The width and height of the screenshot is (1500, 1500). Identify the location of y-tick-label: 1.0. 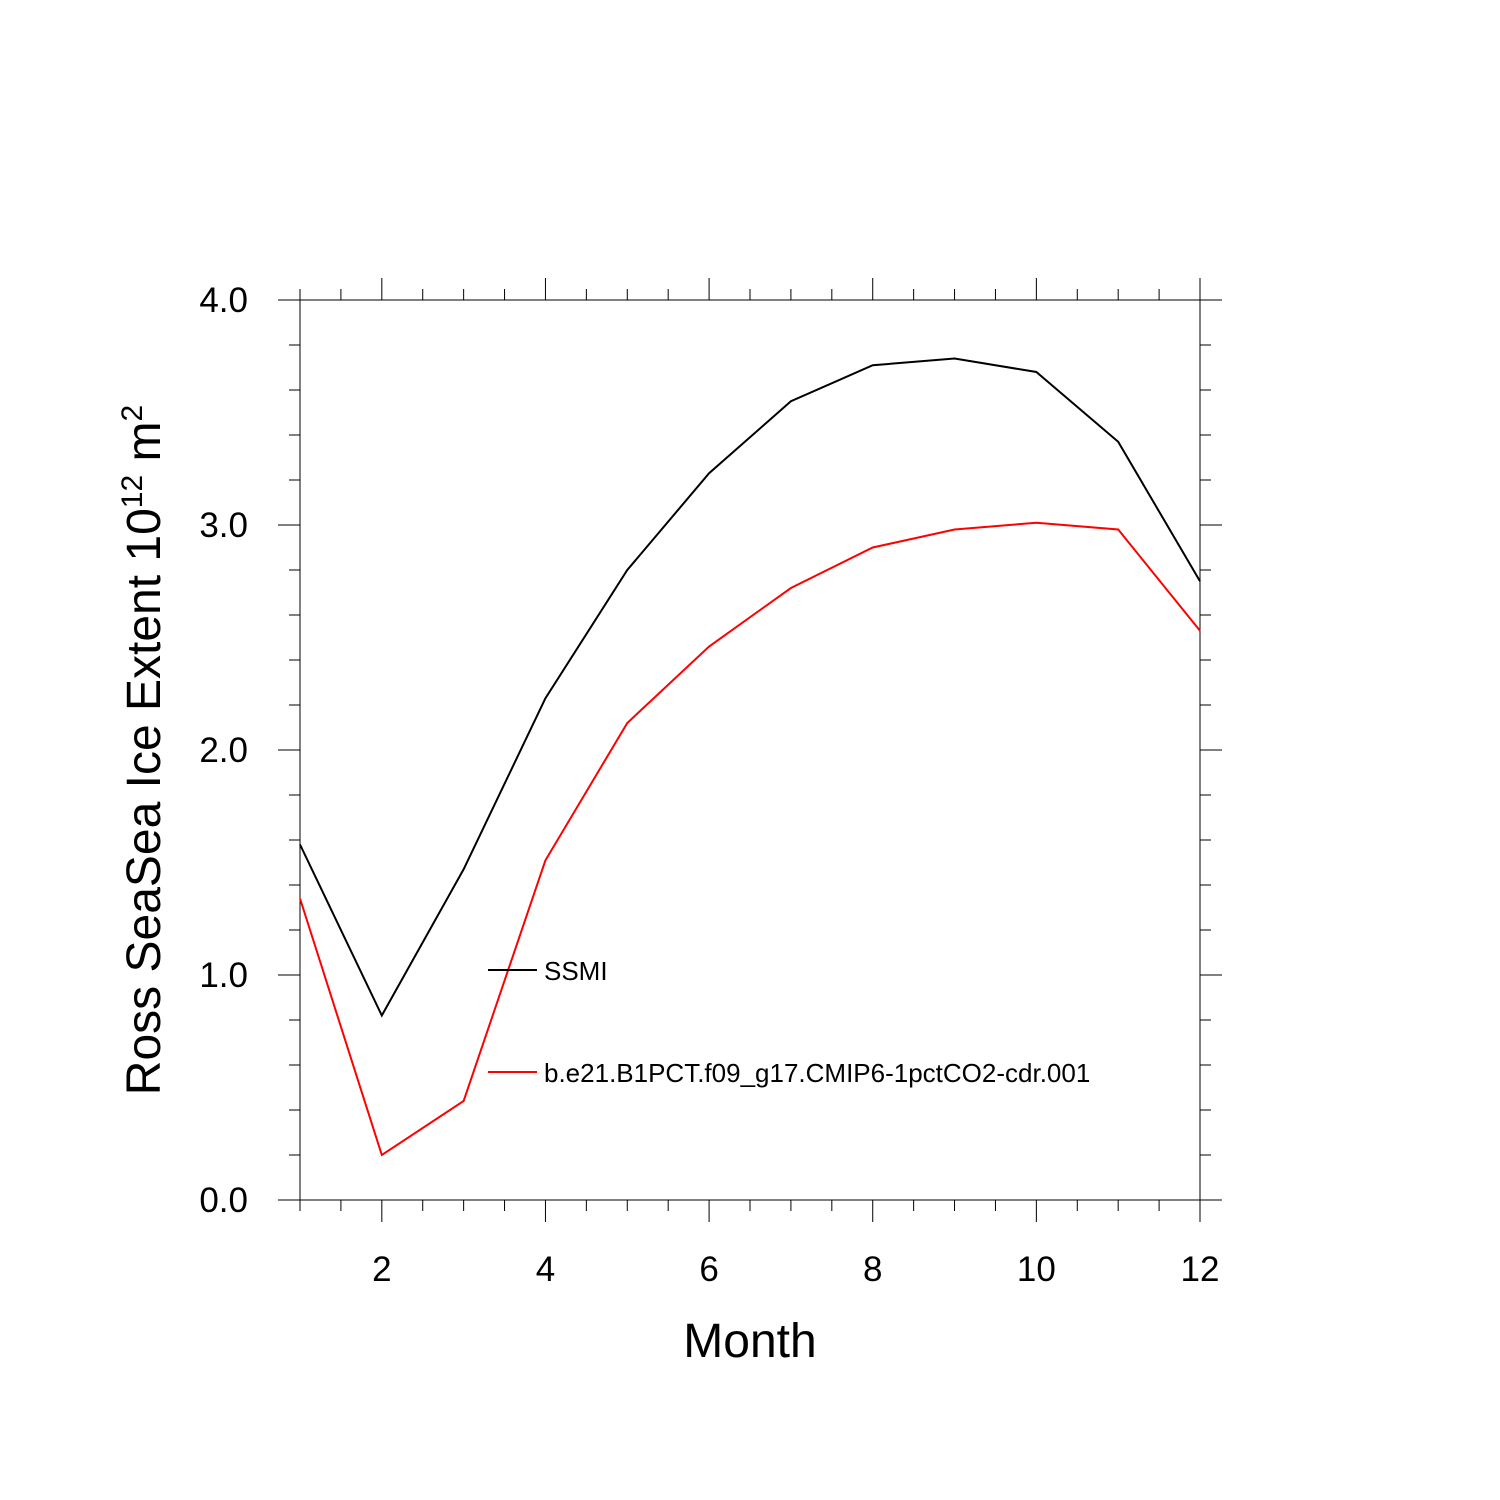
(223, 975).